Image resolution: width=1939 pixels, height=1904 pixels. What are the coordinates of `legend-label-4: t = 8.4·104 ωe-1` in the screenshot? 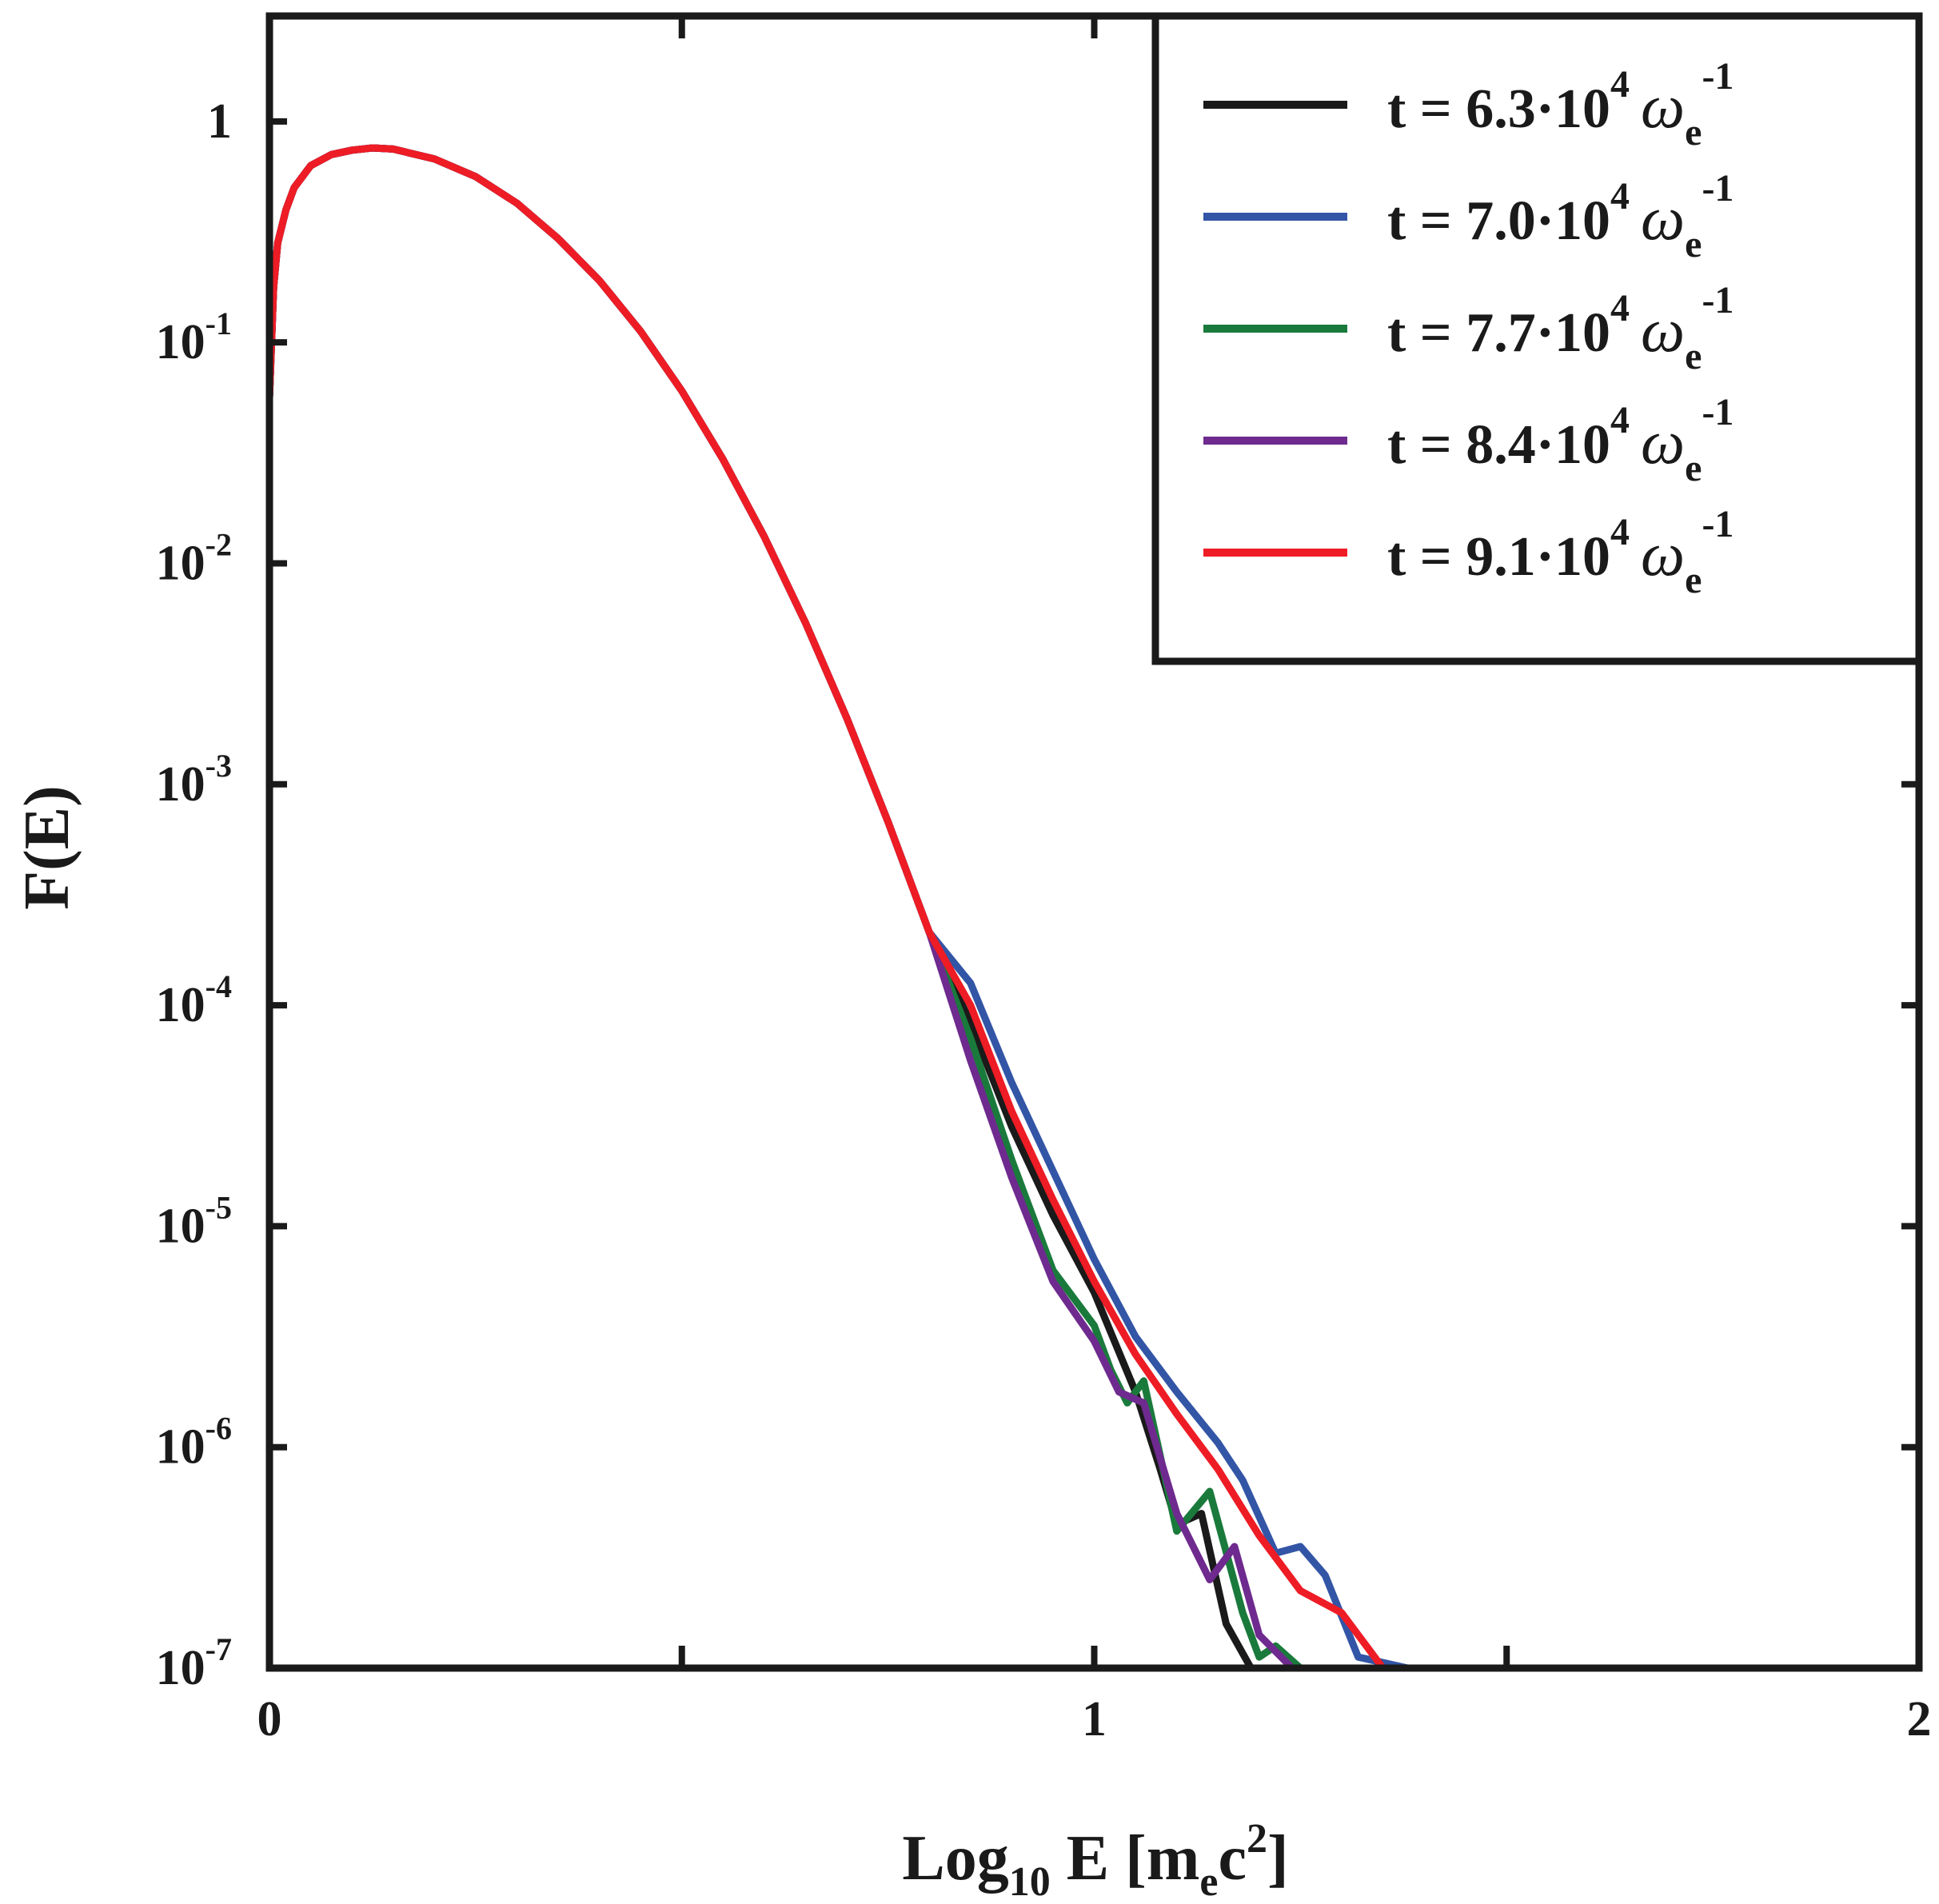 It's located at (1560, 440).